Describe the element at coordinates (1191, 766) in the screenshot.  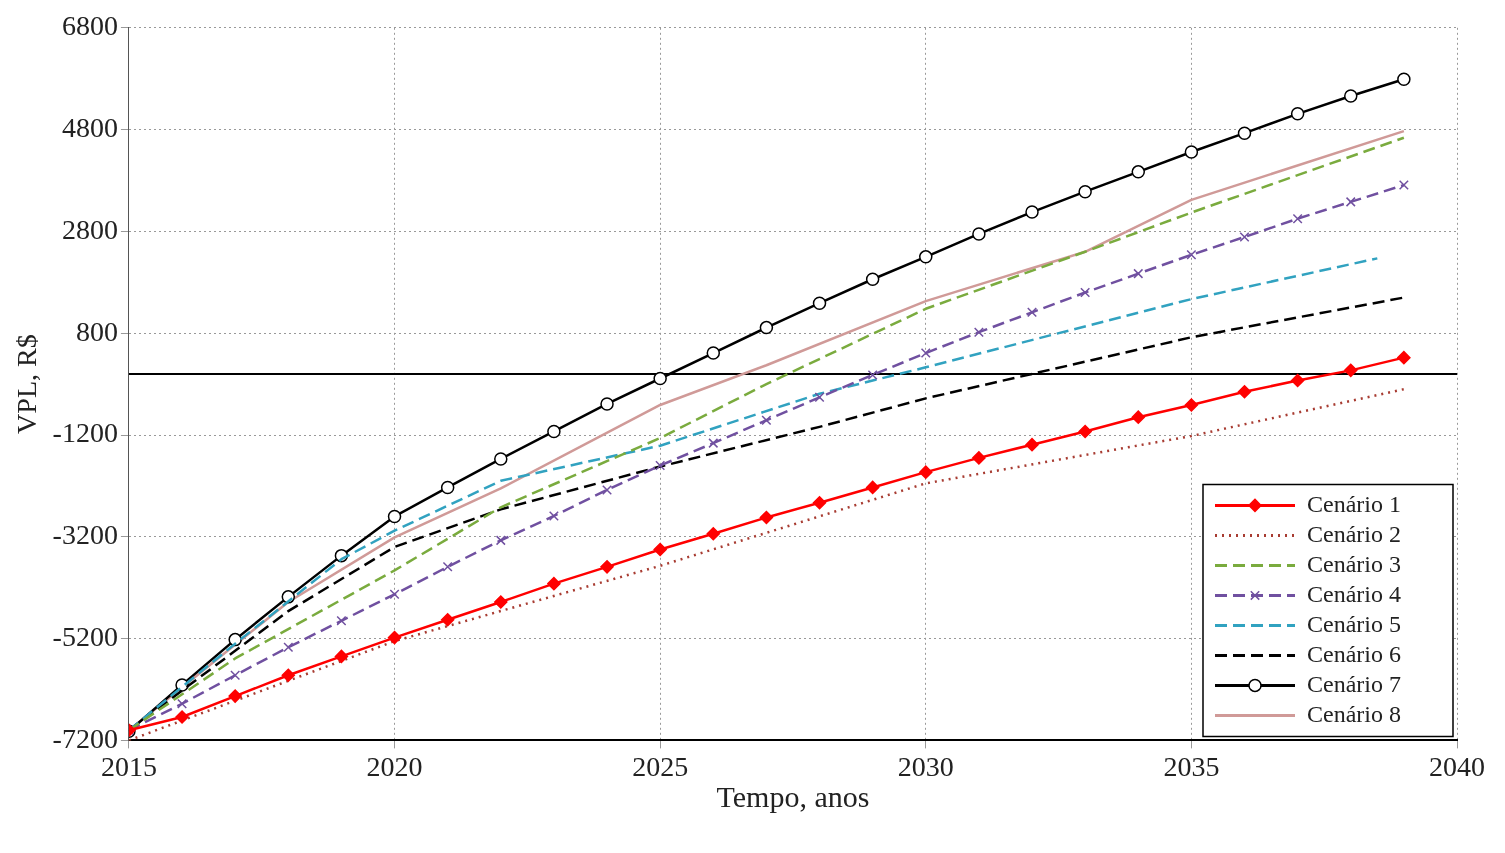
I see `x-tick-label: 2035` at that location.